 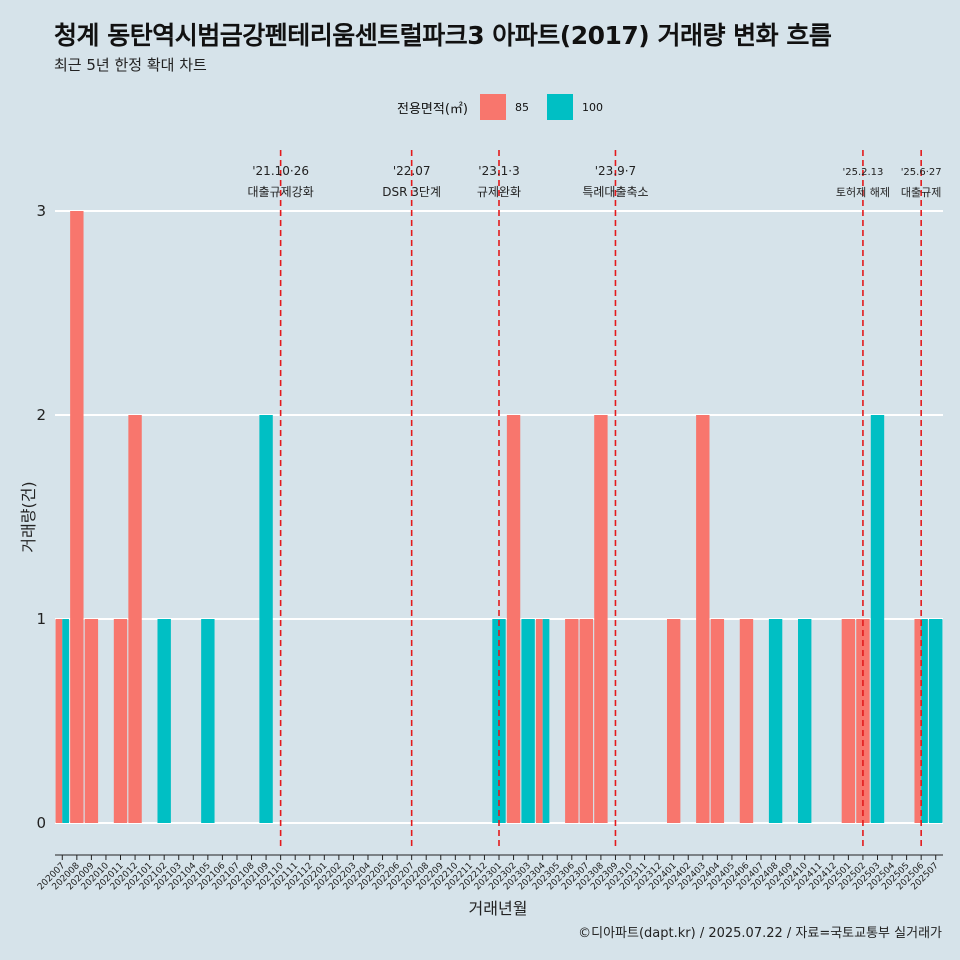 What do you see at coordinates (41, 415) in the screenshot?
I see `y-tick-label: 2` at bounding box center [41, 415].